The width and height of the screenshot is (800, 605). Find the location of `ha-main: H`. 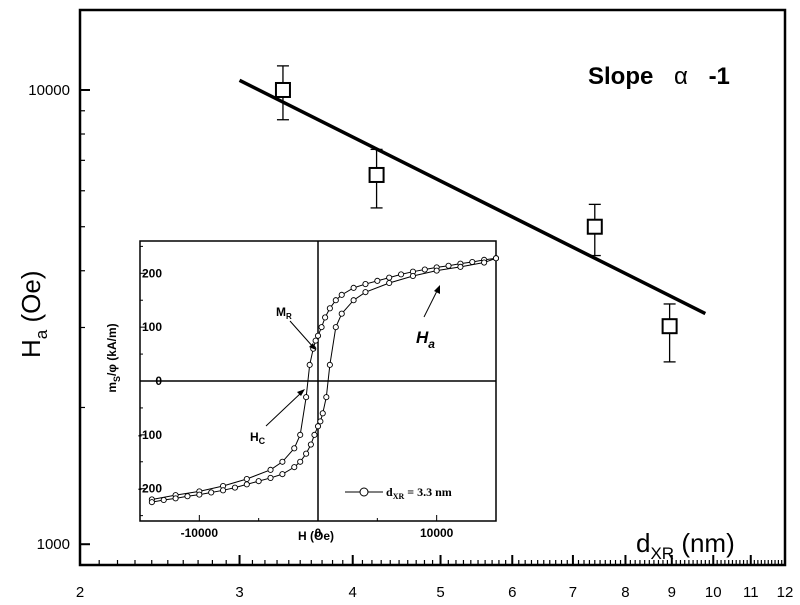

ha-main: H is located at coordinates (422, 337).